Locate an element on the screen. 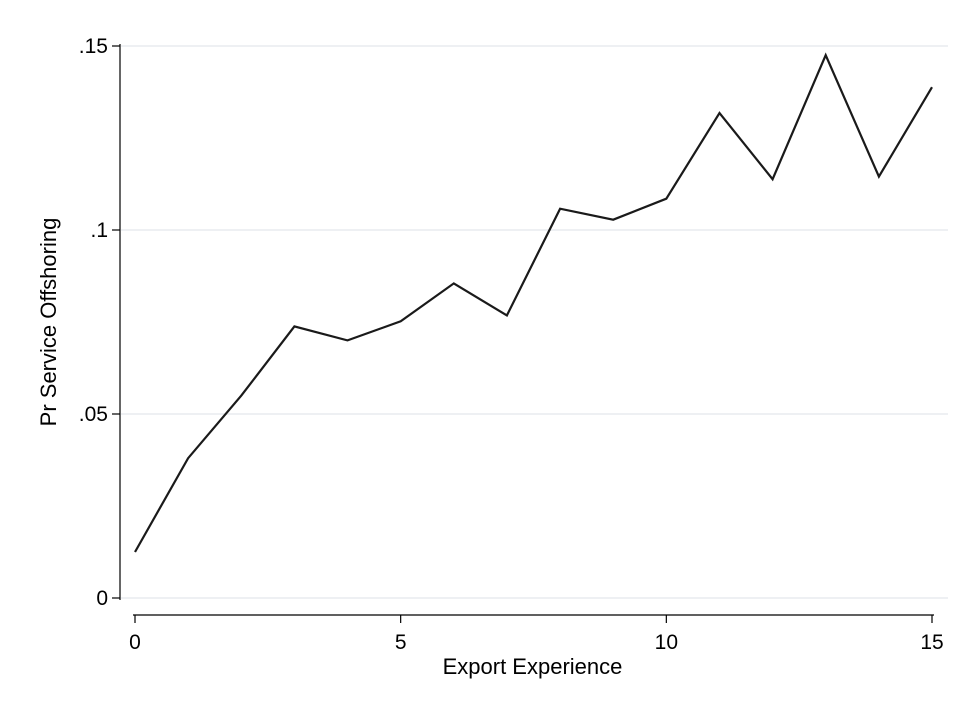  x-tick-label: 5 is located at coordinates (401, 642).